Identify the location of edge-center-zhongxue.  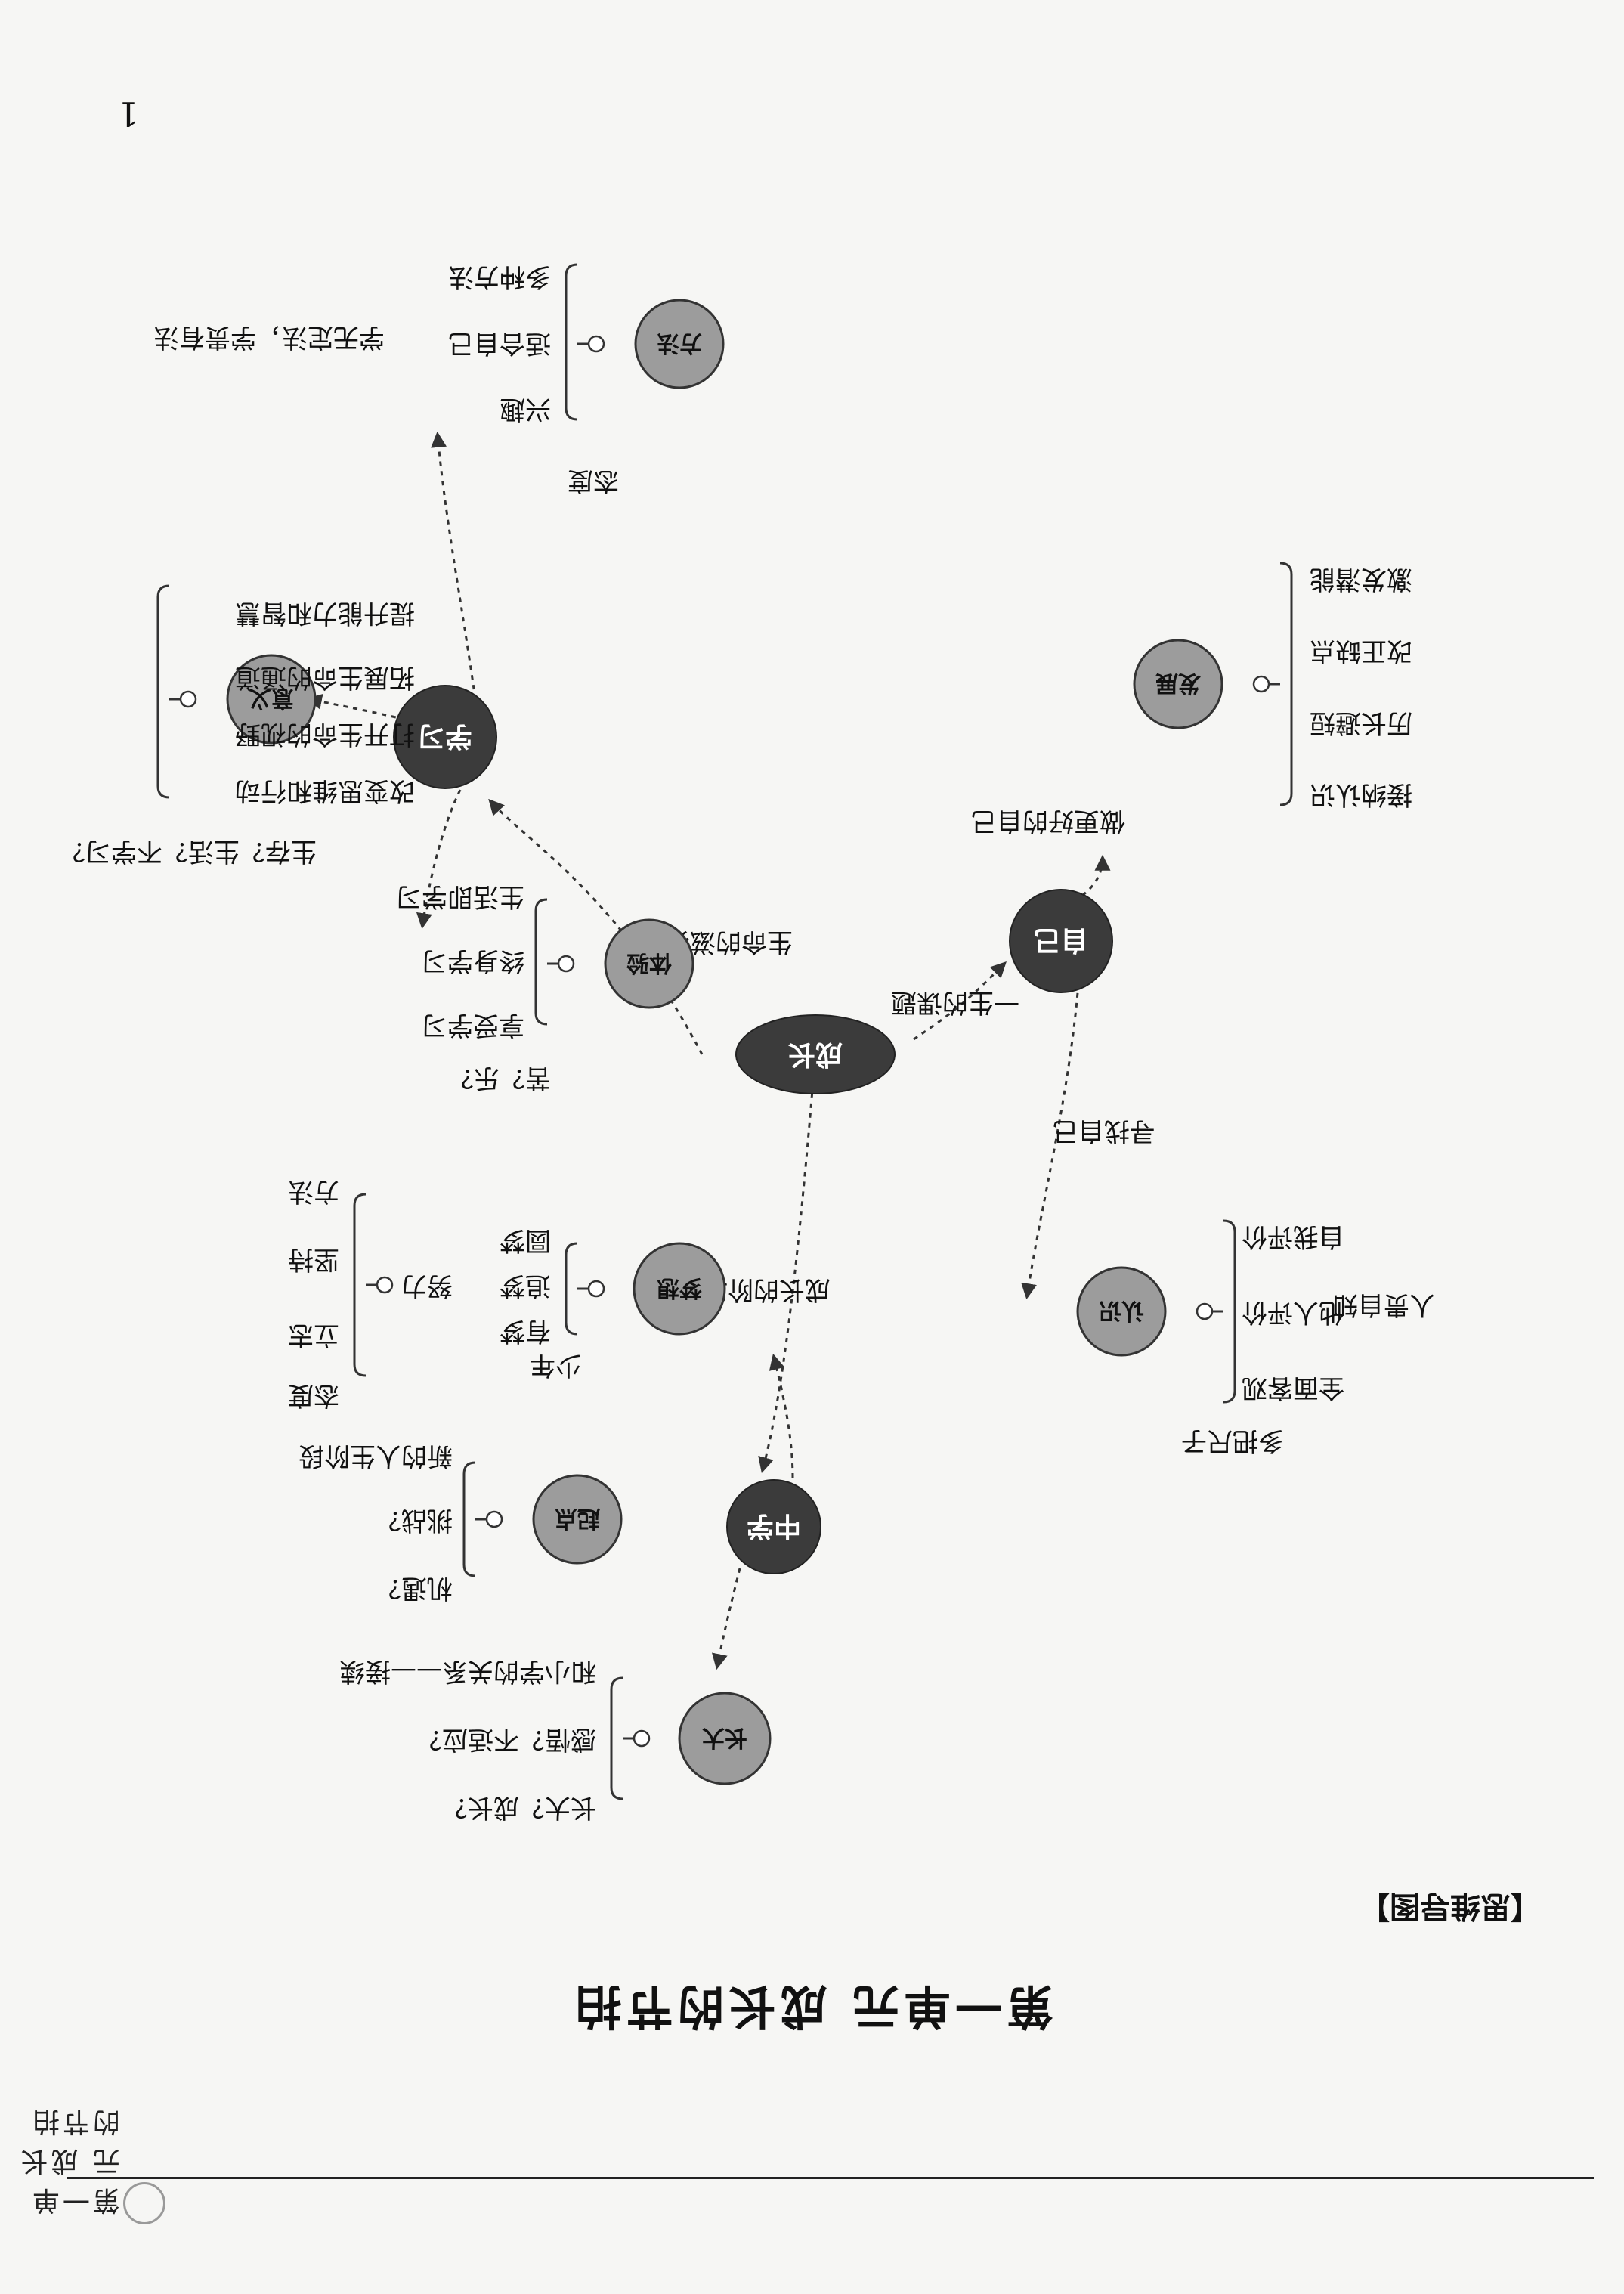
(788, 1264).